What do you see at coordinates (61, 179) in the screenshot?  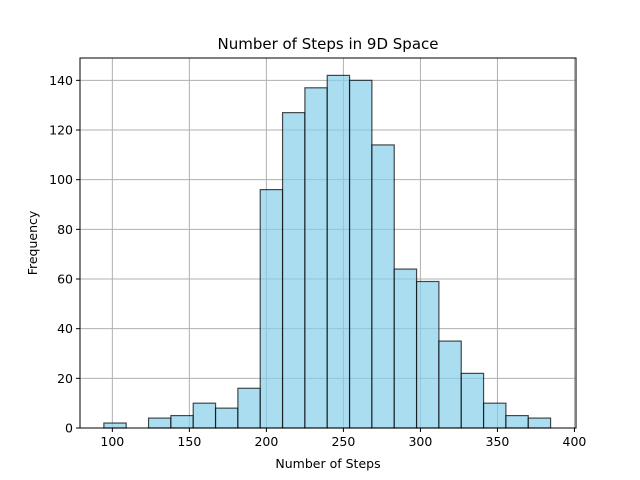 I see `y-tick-label: 100` at bounding box center [61, 179].